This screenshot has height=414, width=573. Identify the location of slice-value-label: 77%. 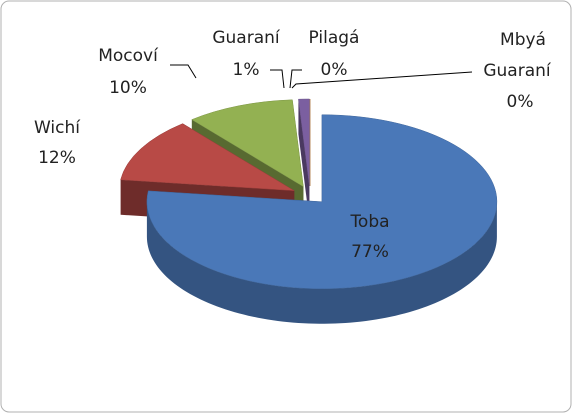
(370, 252).